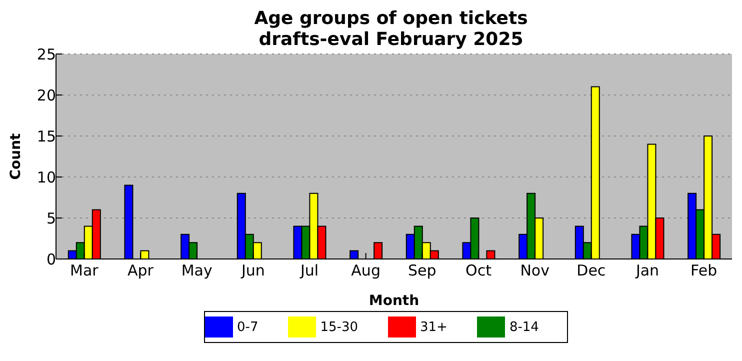 This screenshot has width=742, height=361. Describe the element at coordinates (647, 271) in the screenshot. I see `x-tick-label: Jan` at that location.